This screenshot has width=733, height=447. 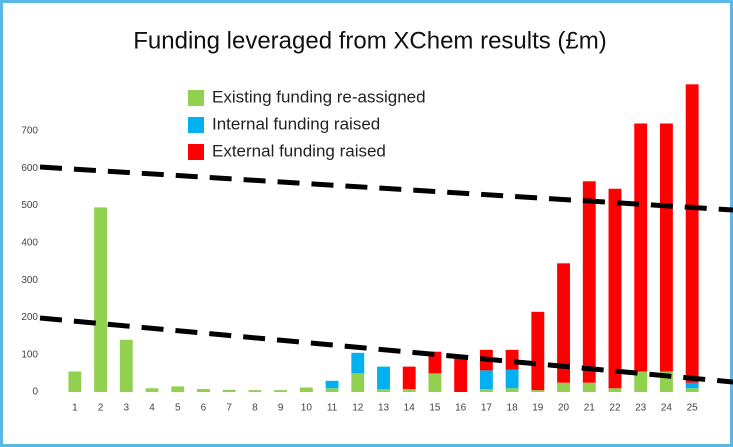 I want to click on x-tick-label: 2, so click(x=101, y=408).